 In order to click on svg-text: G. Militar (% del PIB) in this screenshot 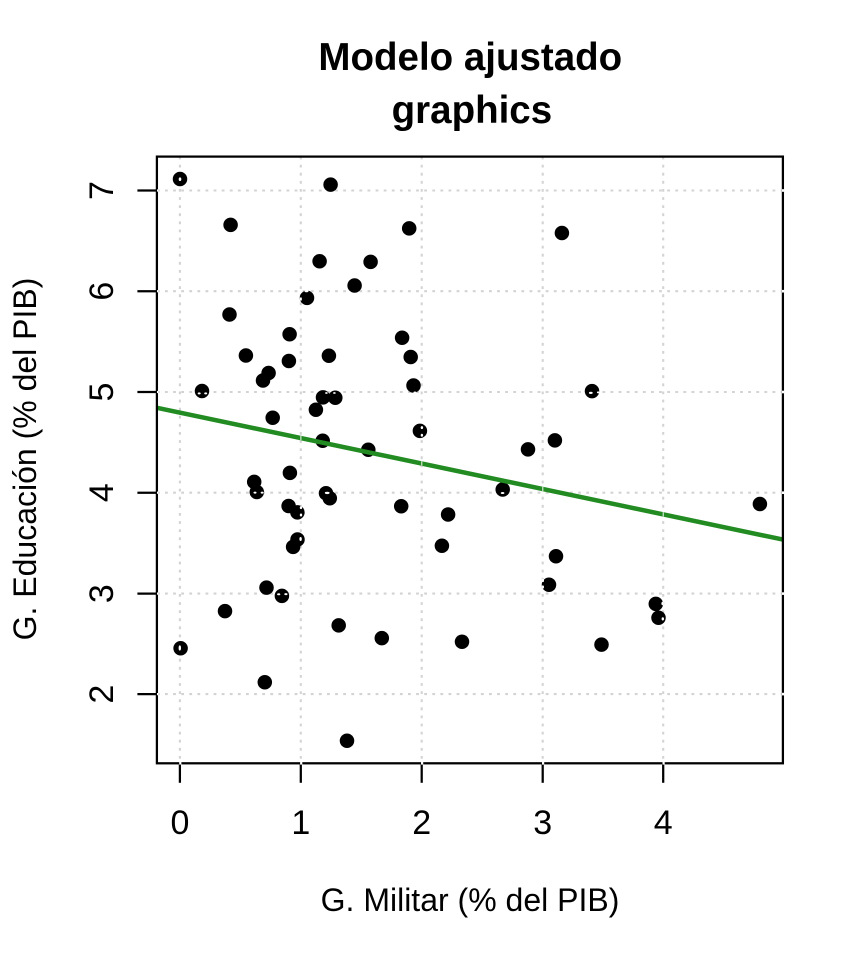, I will do `click(470, 900)`.